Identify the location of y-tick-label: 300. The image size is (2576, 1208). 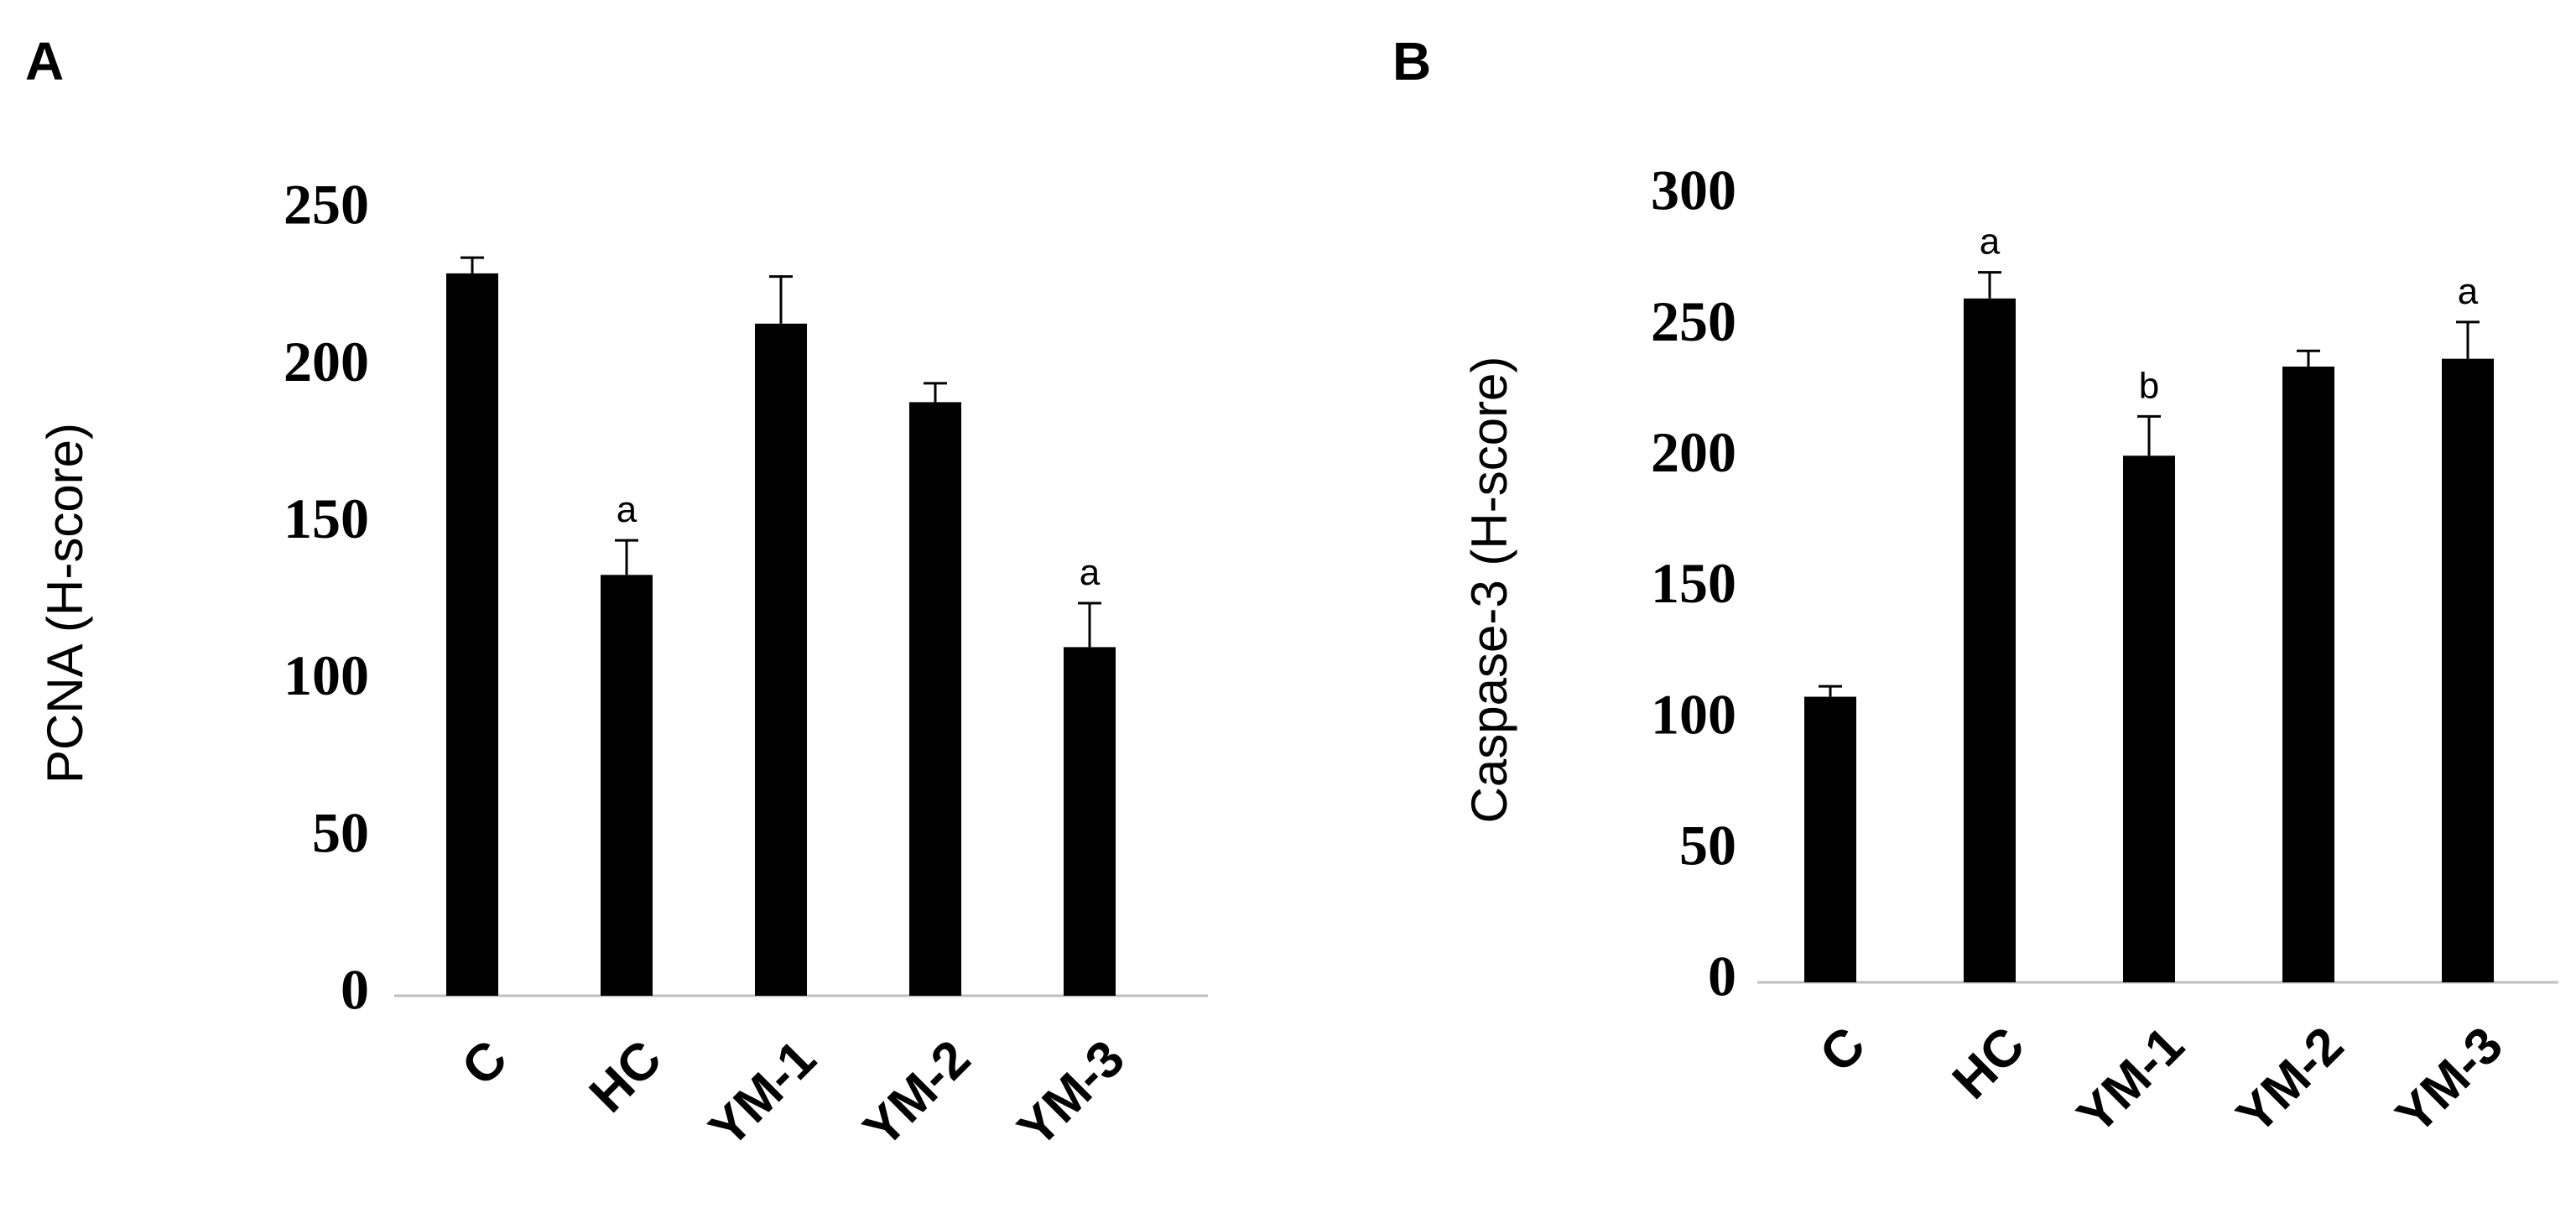
(1693, 191).